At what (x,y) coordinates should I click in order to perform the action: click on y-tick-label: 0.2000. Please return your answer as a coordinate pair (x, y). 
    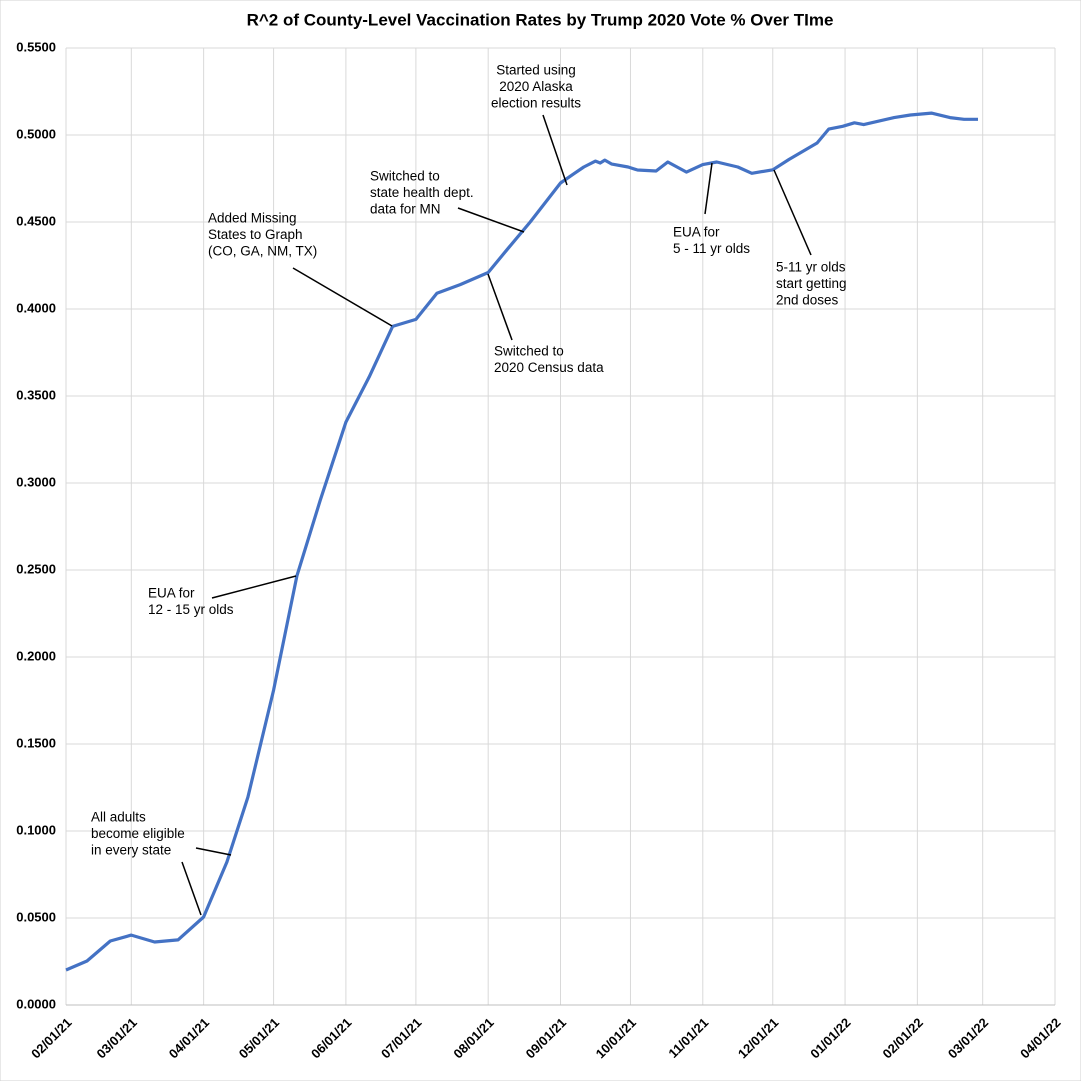
    Looking at the image, I should click on (36, 655).